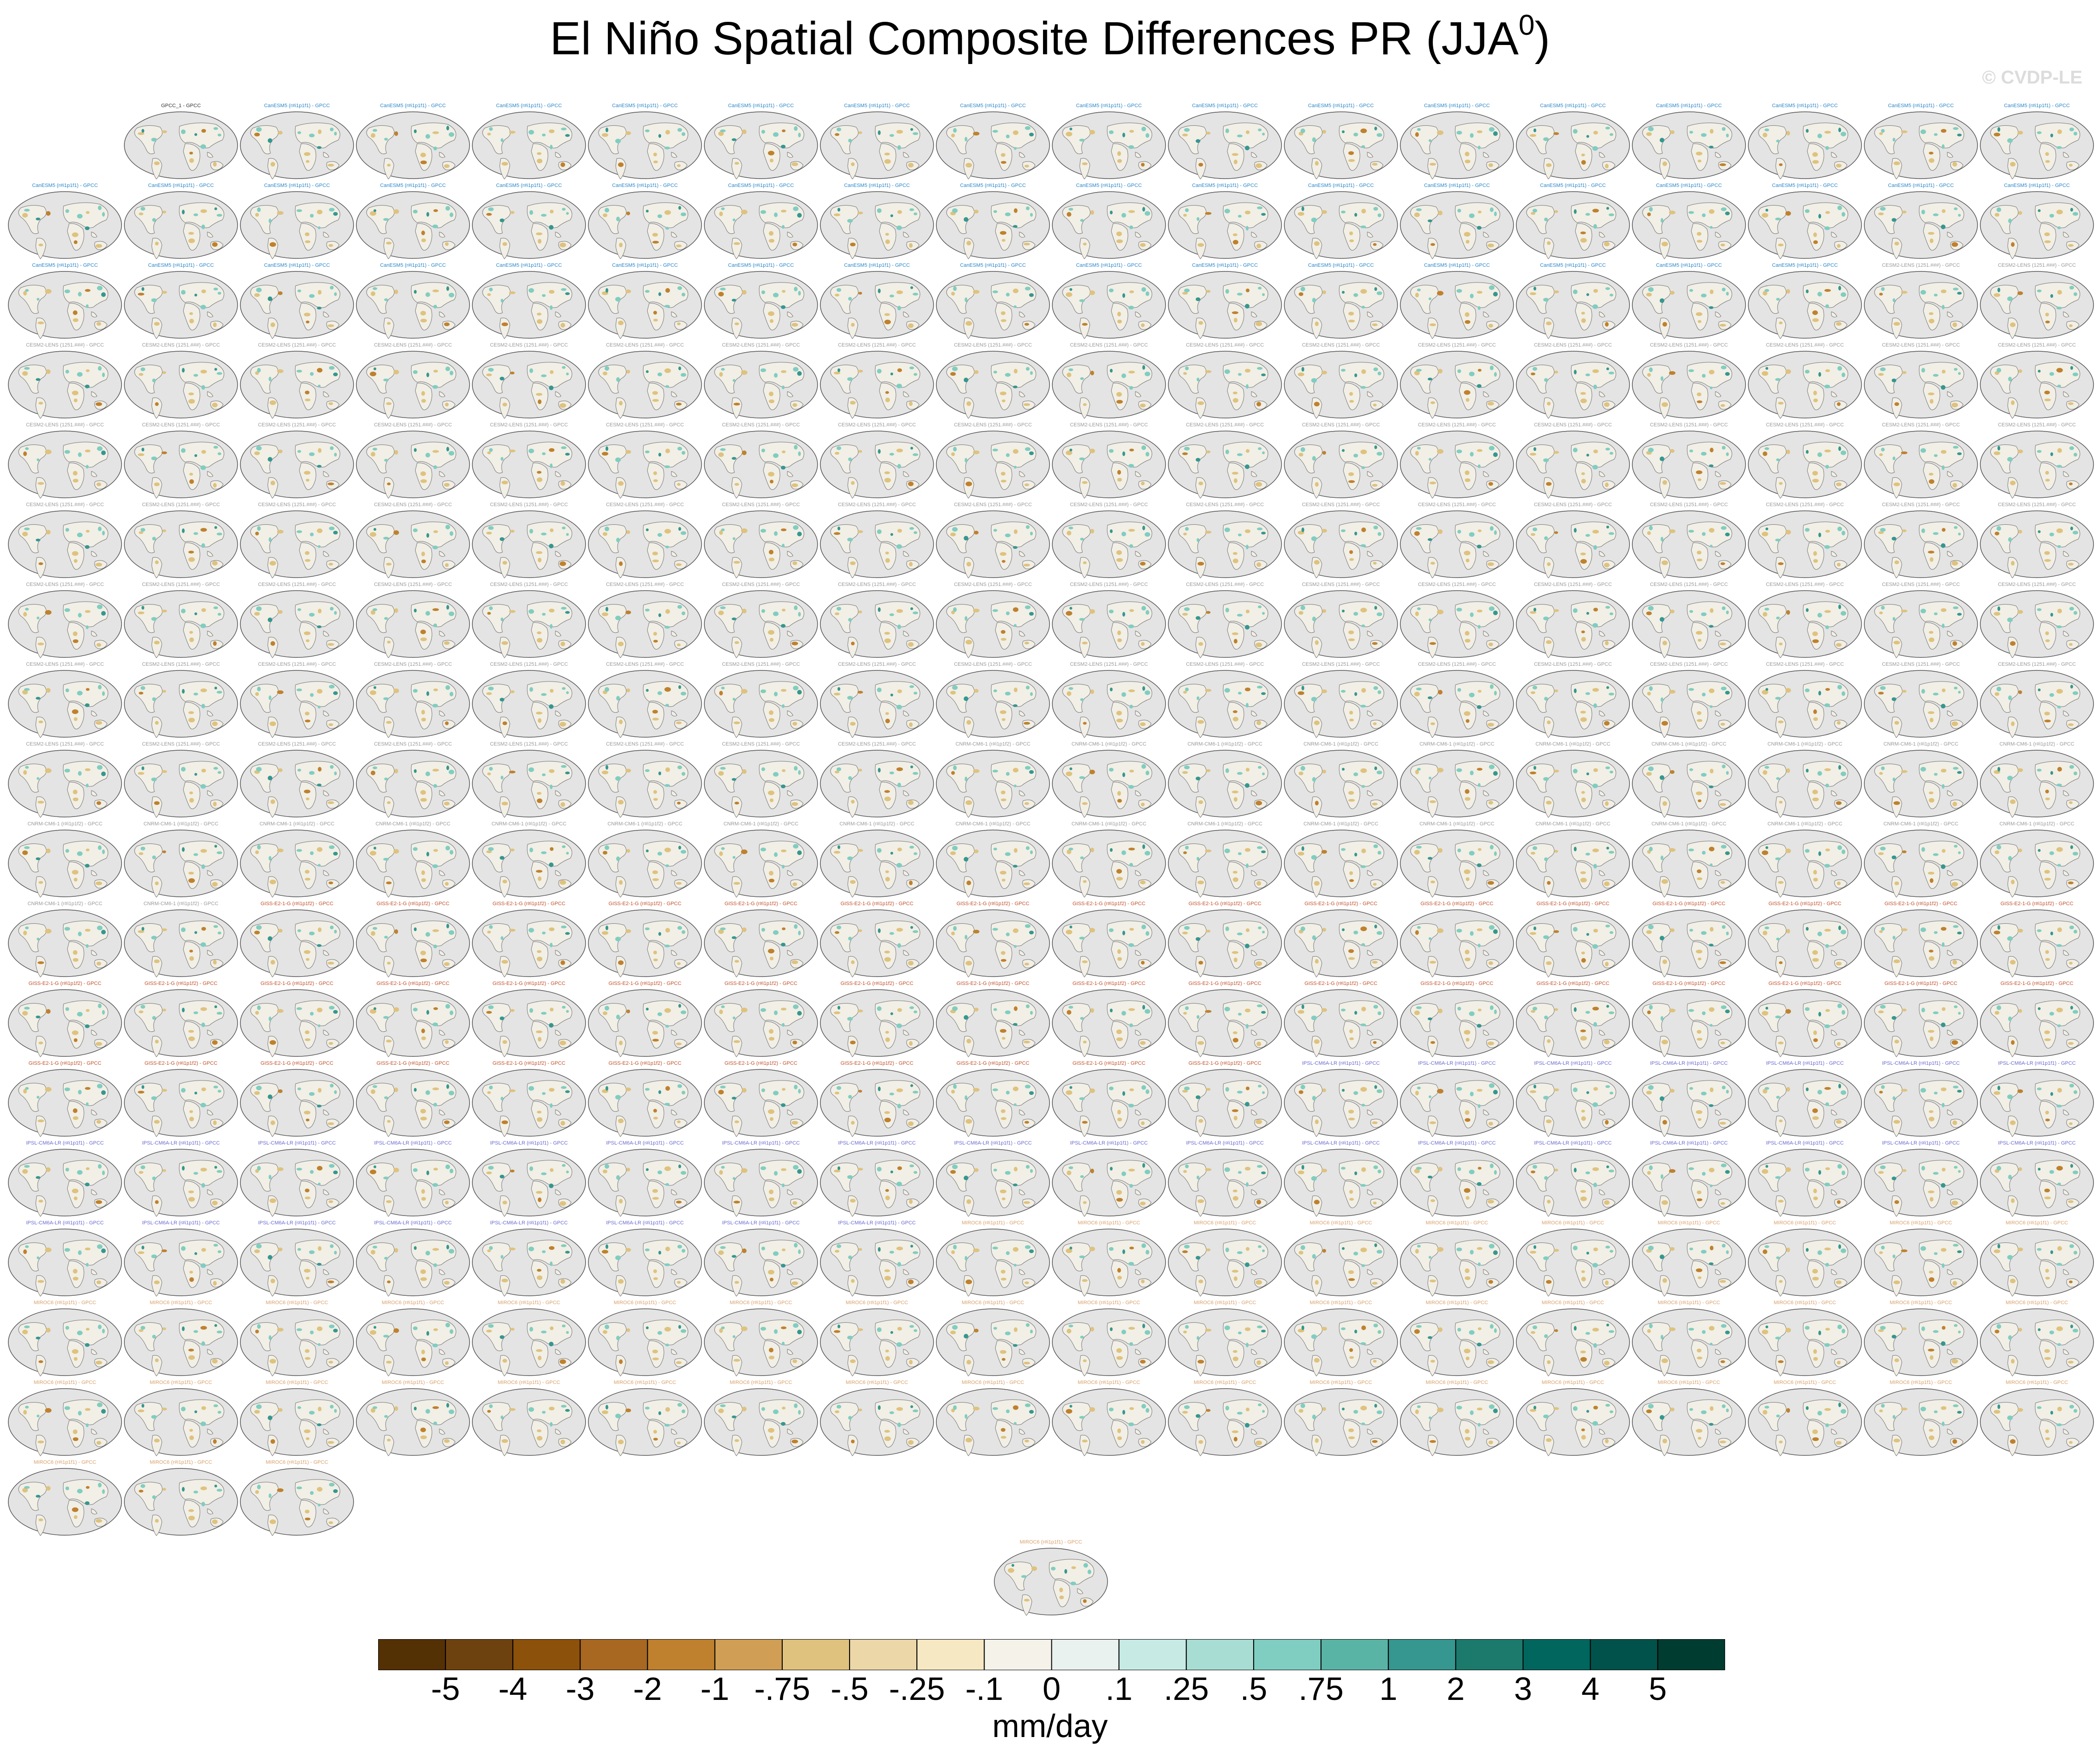 The width and height of the screenshot is (2100, 1763). What do you see at coordinates (984, 1689) in the screenshot?
I see `colorbar-tick-label: -.1` at bounding box center [984, 1689].